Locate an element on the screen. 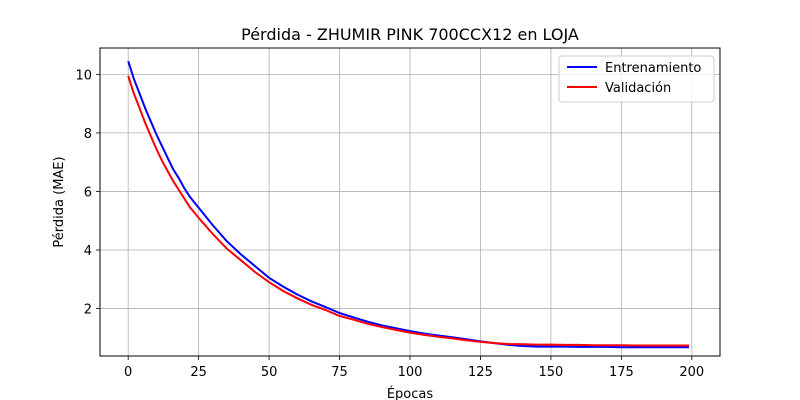 The height and width of the screenshot is (400, 800). legend: Entrenamiento Validación is located at coordinates (636, 79).